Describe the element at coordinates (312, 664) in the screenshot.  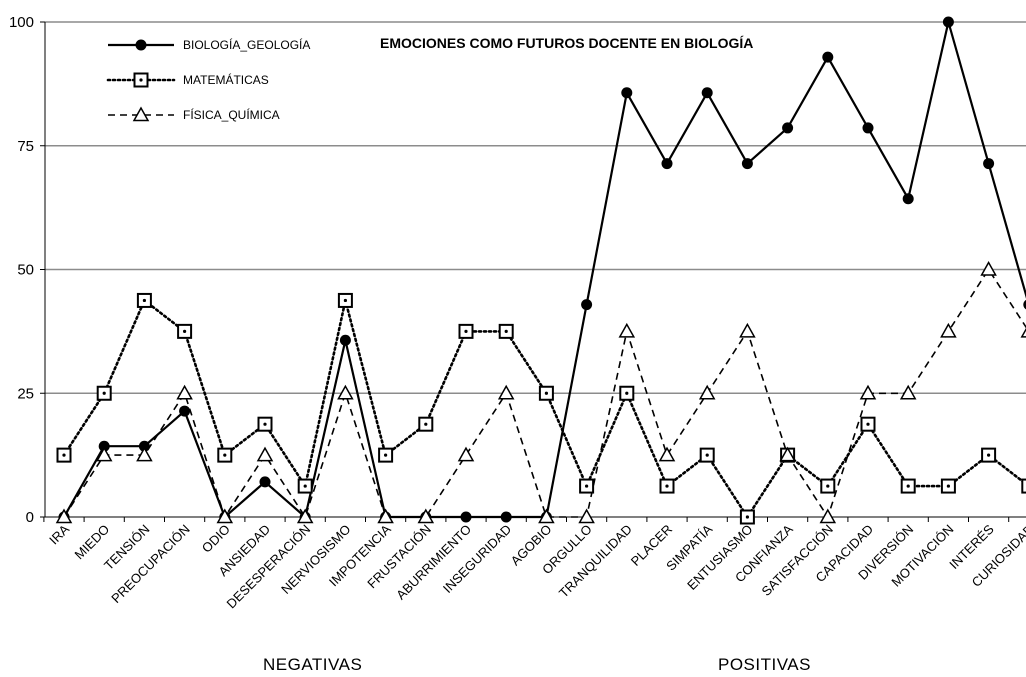
I see `group-label-negativas: NEGATIVAS` at that location.